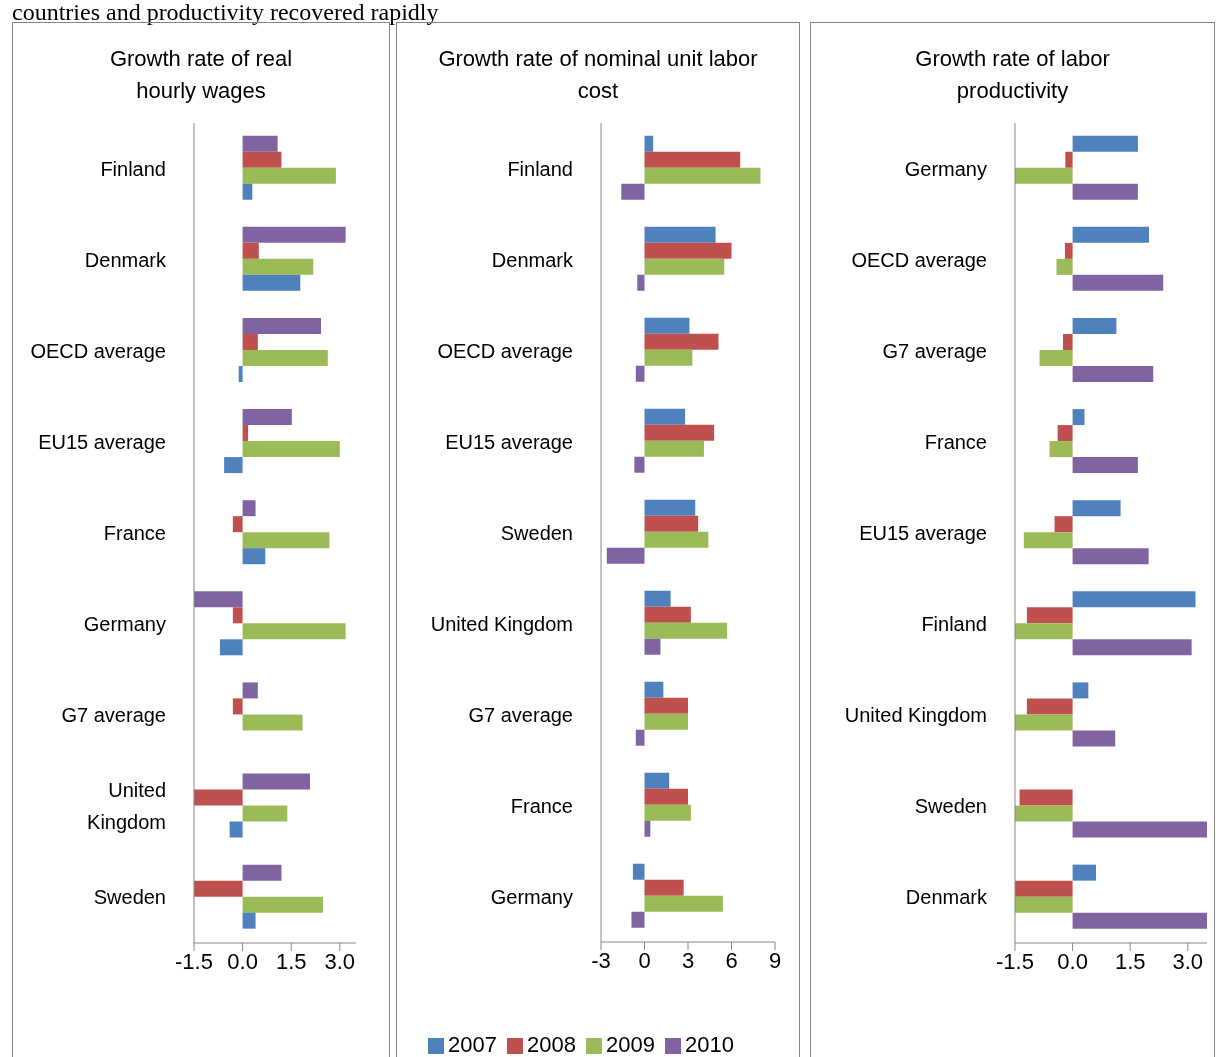 The image size is (1223, 1057). Describe the element at coordinates (201, 75) in the screenshot. I see `chart-title: Growth rate of real hourly wages` at that location.